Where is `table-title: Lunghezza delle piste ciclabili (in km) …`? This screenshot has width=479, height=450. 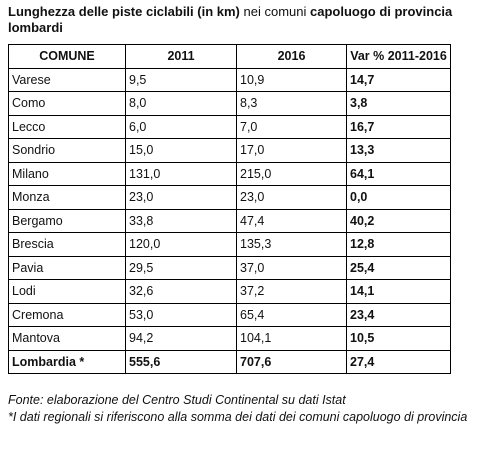 table-title: Lunghezza delle piste ciclabili (in km) … is located at coordinates (241, 20).